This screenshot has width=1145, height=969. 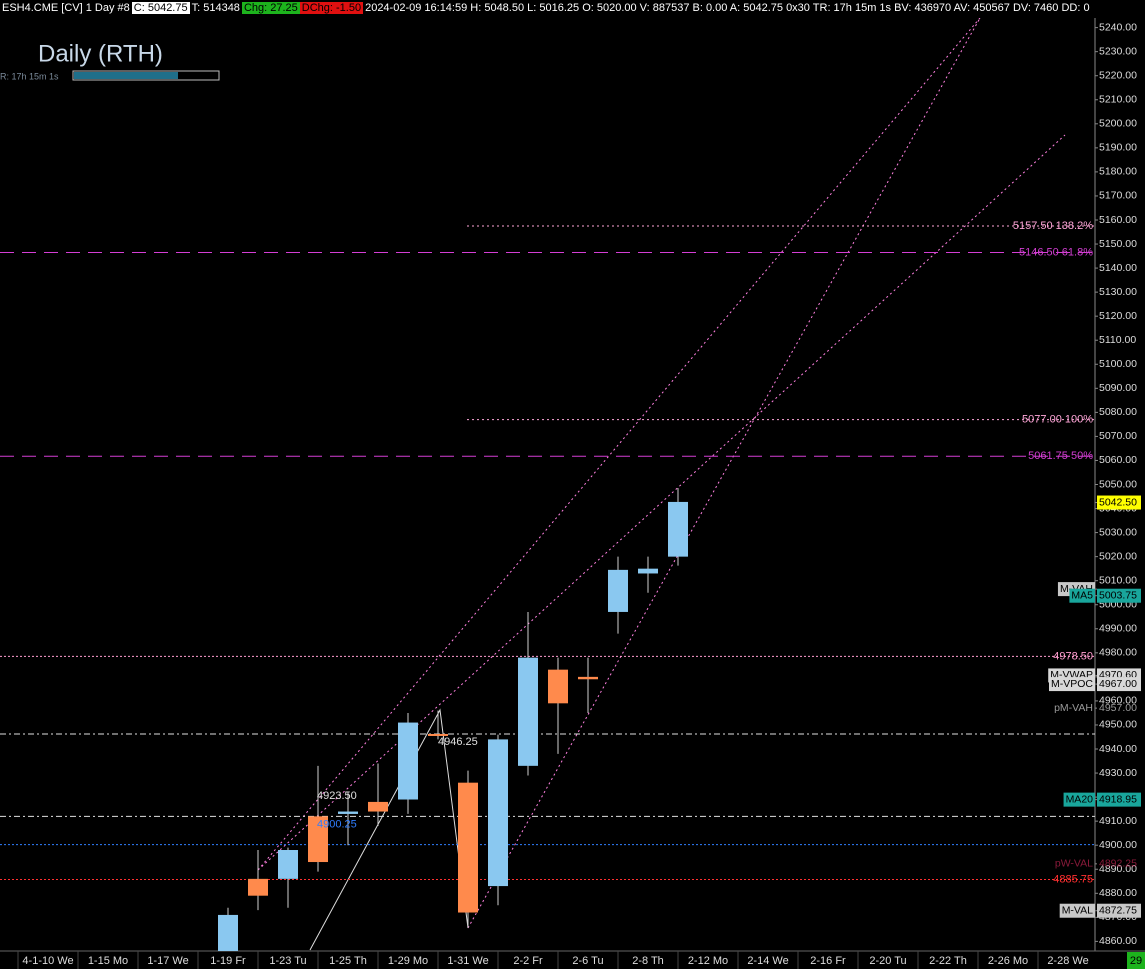 I want to click on y-tick-label: 5080.00, so click(x=1118, y=412).